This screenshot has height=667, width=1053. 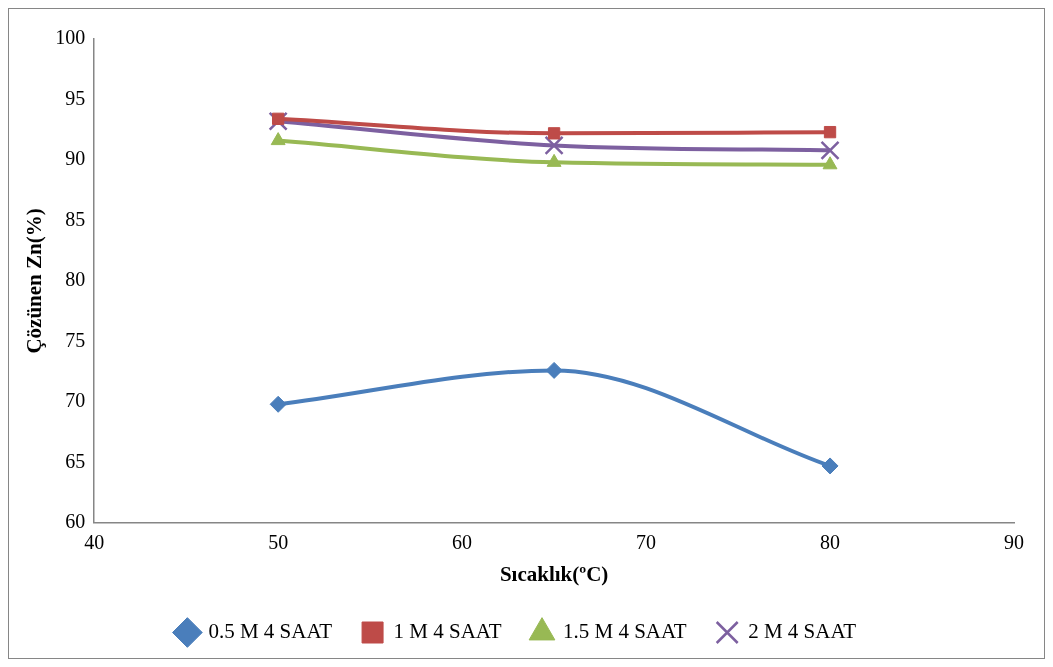 I want to click on x-tick-label: 90, so click(x=1014, y=542).